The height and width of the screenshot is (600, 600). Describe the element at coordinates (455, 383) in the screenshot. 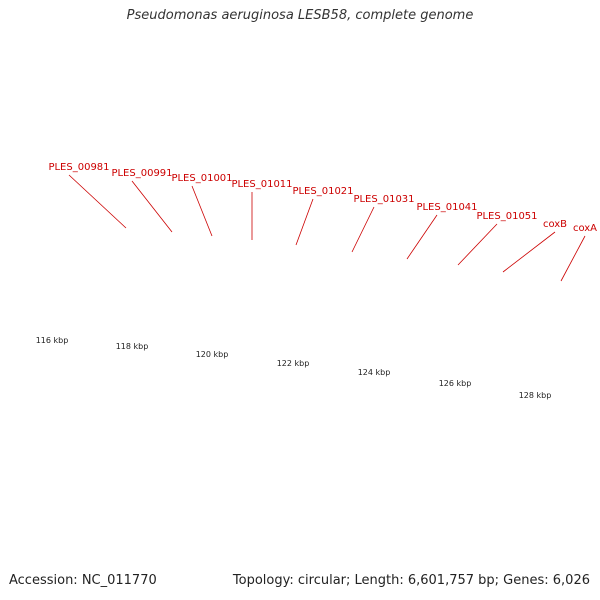

I see `scale-label: 126 kbp` at that location.